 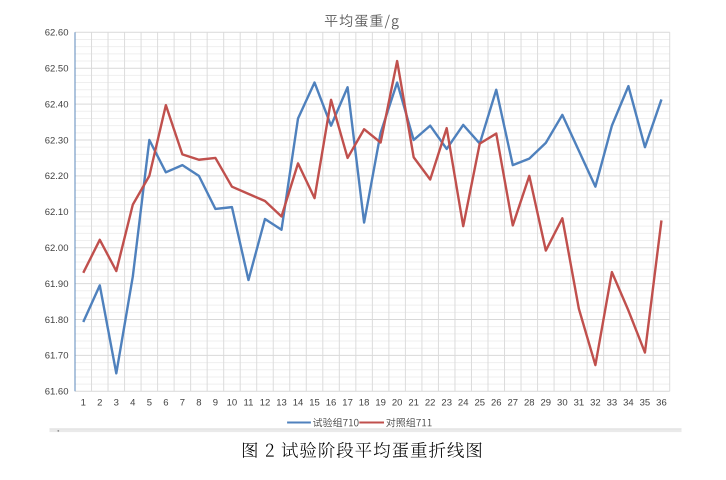 I want to click on svg-text: 22, so click(x=430, y=403).